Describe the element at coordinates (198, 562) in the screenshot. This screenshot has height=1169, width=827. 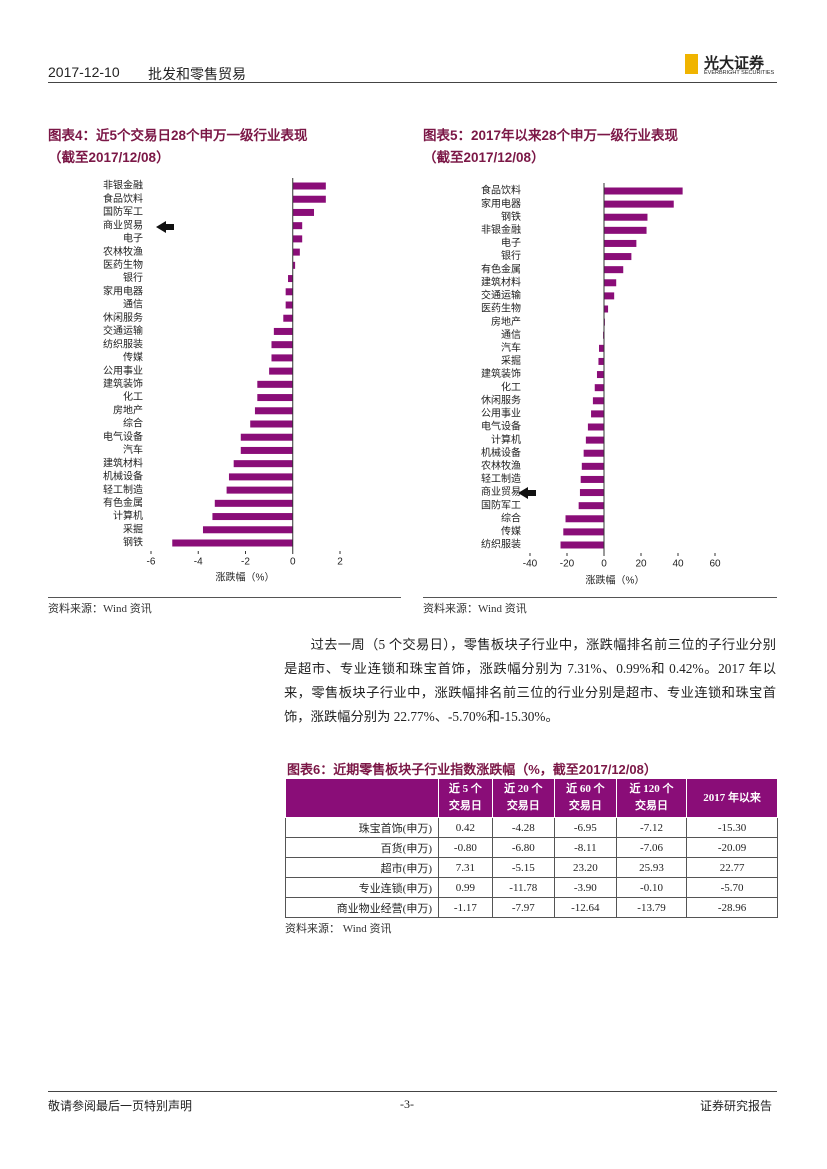
I see `x-tick-label: -4` at that location.